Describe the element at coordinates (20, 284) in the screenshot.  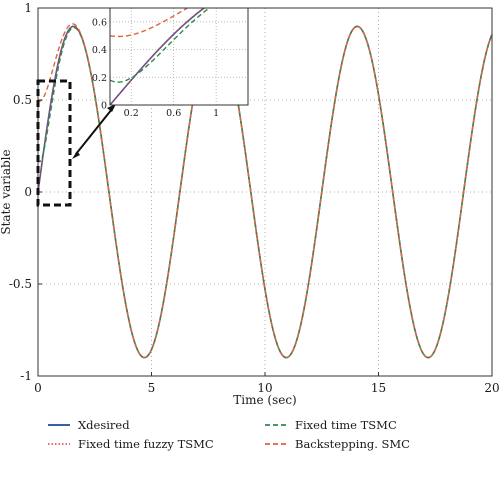
I see `y-tick-label: -0.5` at that location.